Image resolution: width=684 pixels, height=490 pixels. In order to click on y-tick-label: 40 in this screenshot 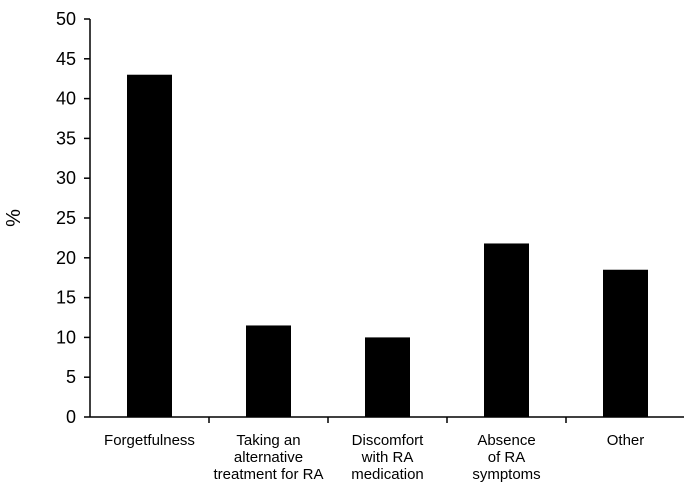, I will do `click(66, 99)`.